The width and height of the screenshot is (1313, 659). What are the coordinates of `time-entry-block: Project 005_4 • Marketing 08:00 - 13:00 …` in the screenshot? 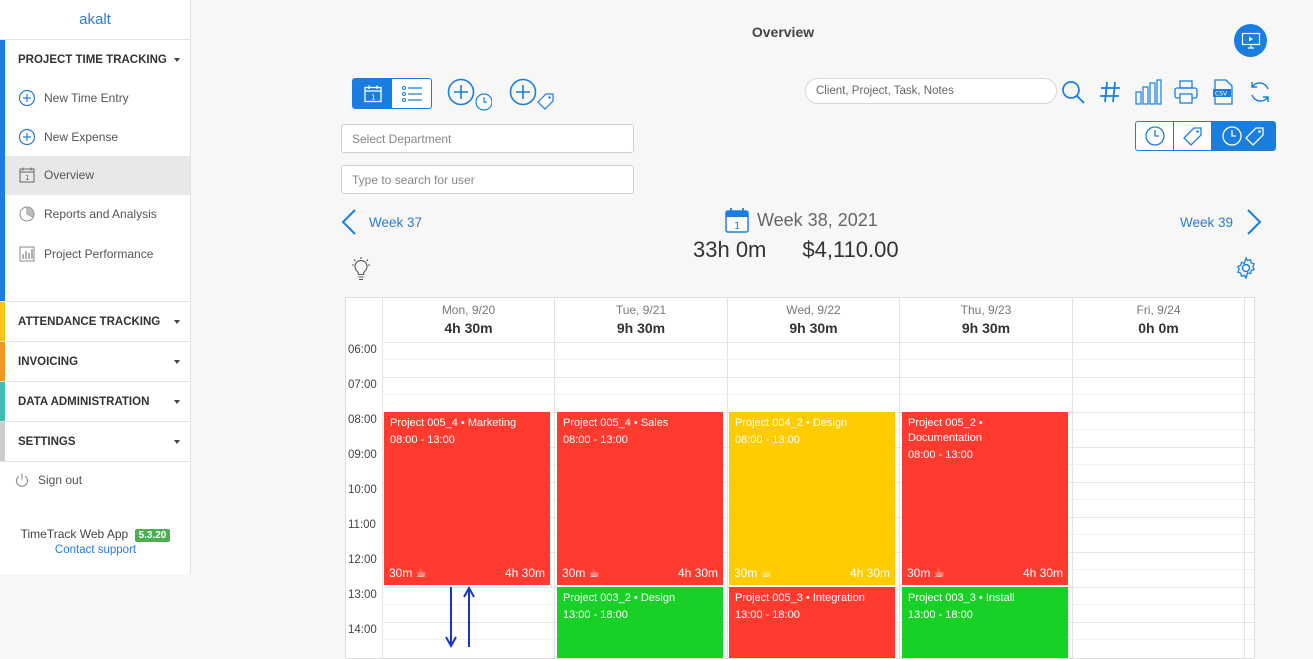 It's located at (467, 498).